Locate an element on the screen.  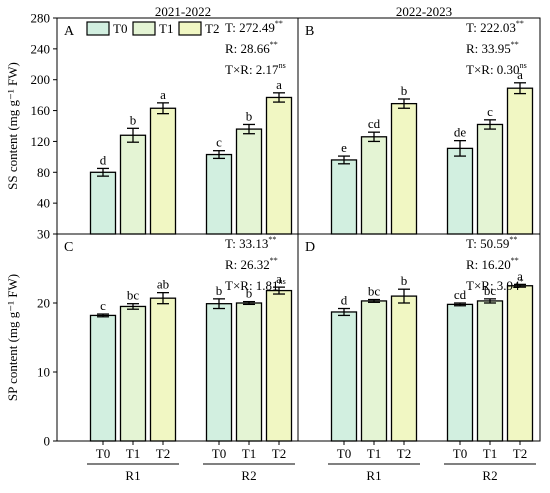
anova-stat: T: 222.03** is located at coordinates (495, 27).